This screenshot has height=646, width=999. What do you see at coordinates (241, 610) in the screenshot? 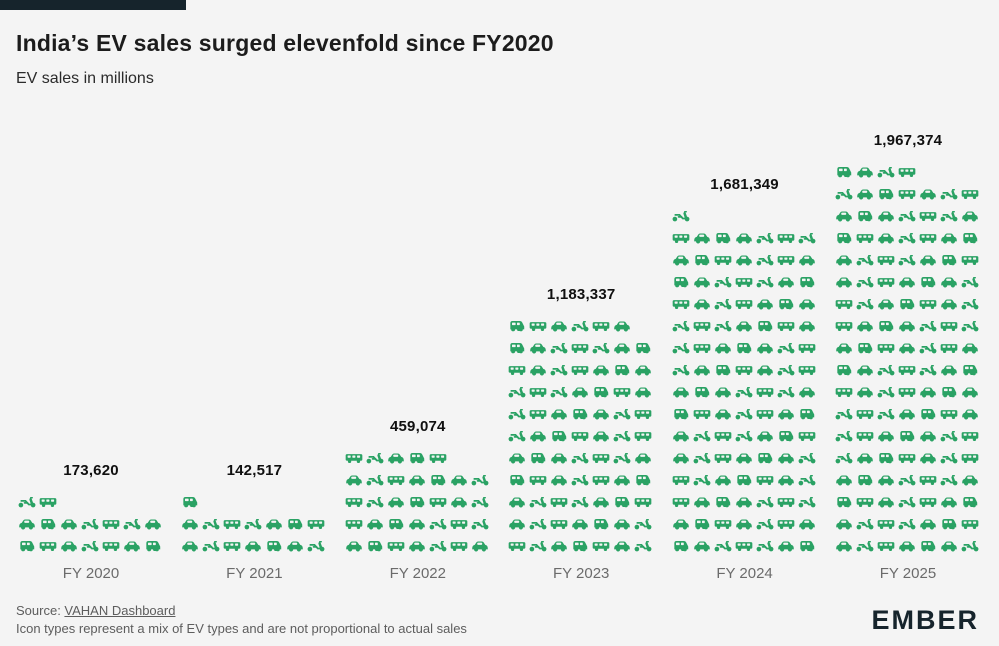
I see `source-line: Source: VAHAN Dashboard` at bounding box center [241, 610].